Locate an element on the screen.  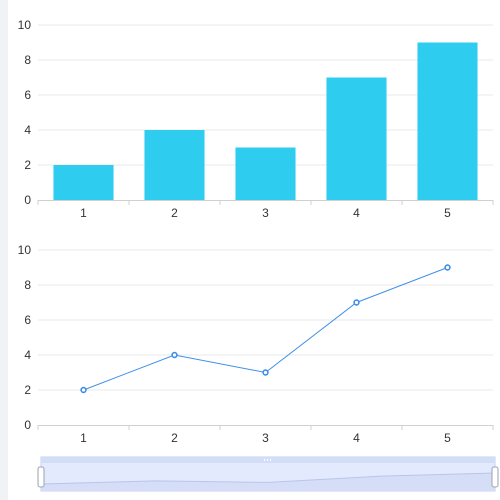
chart2-y-tick-label: 8 is located at coordinates (27, 285).